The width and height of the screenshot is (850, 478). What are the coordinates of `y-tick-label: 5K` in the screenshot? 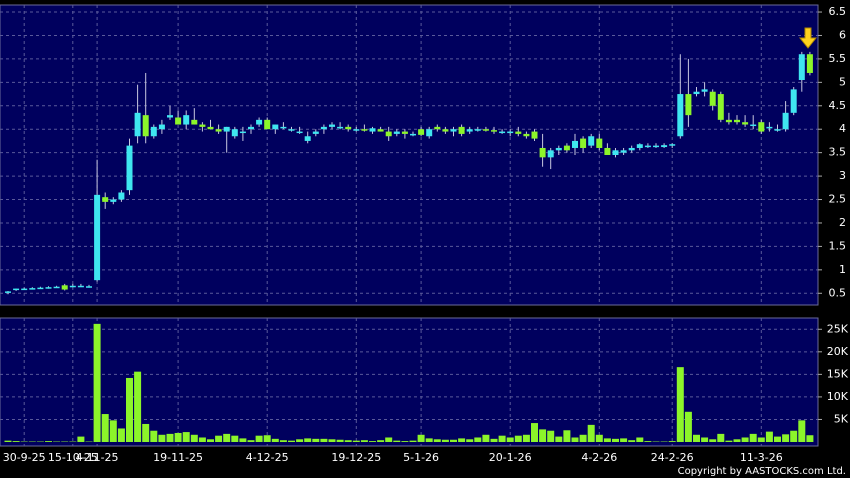 It's located at (841, 418).